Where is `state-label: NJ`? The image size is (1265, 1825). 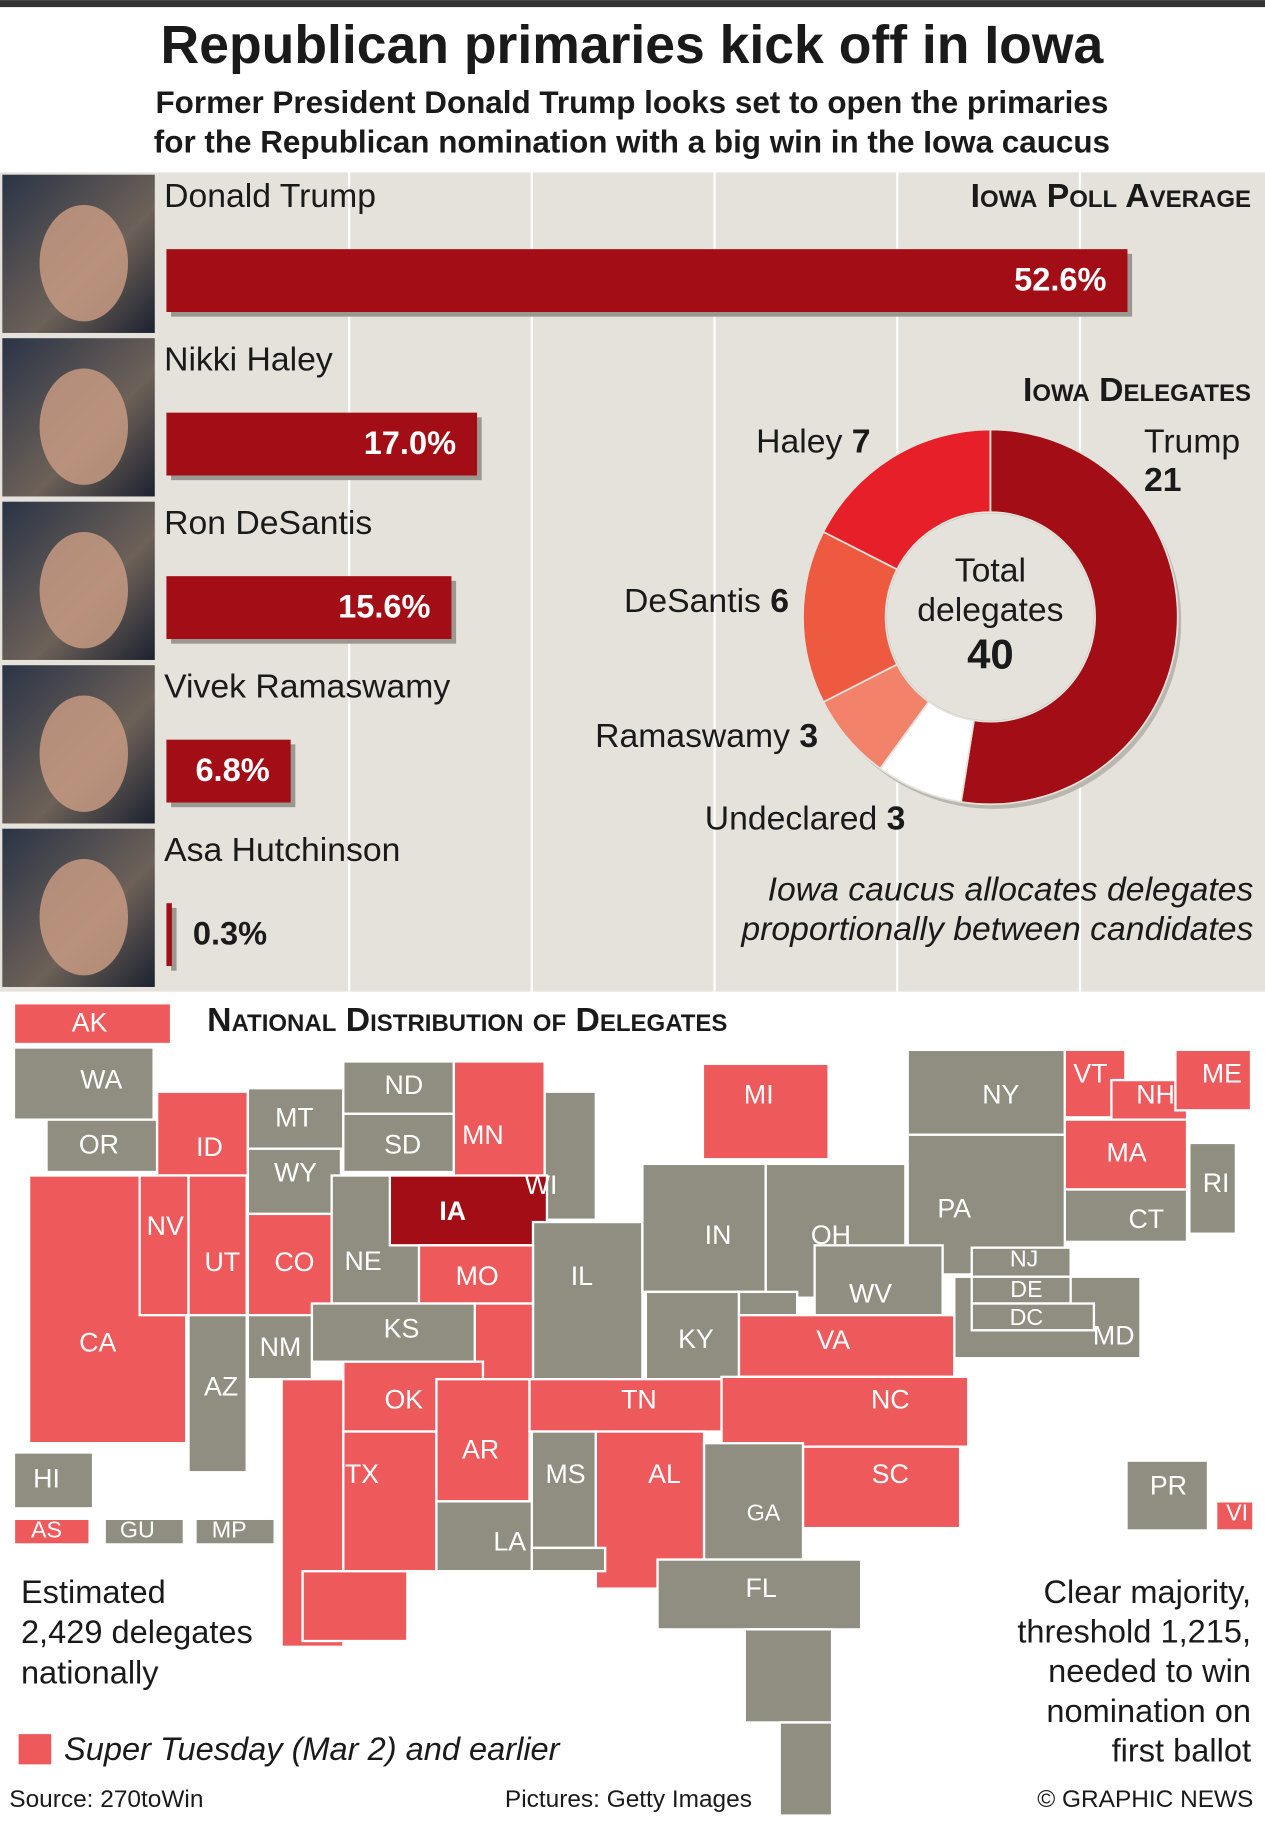 state-label: NJ is located at coordinates (1024, 1259).